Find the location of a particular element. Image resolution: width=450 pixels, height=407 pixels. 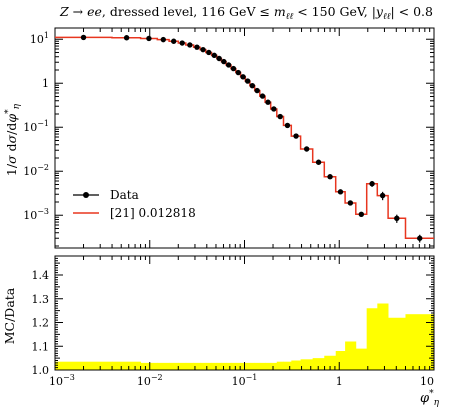

y-tick-label: 10⁻² is located at coordinates (36, 170).